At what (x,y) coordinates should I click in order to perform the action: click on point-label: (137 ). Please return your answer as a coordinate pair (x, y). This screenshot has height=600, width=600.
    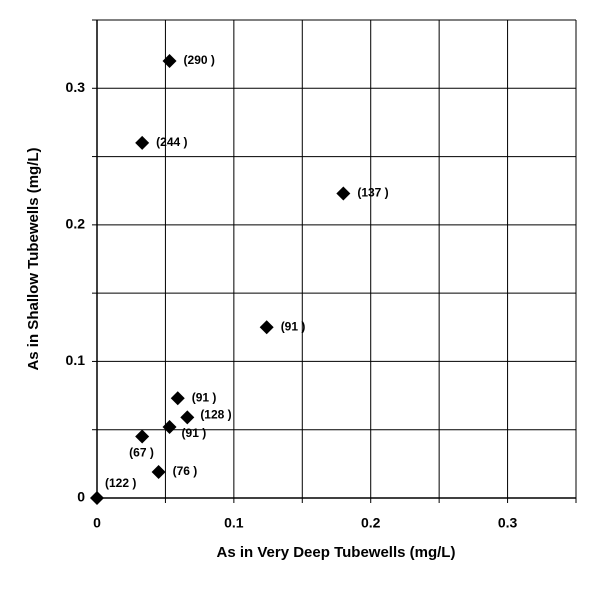
    Looking at the image, I should click on (372, 193).